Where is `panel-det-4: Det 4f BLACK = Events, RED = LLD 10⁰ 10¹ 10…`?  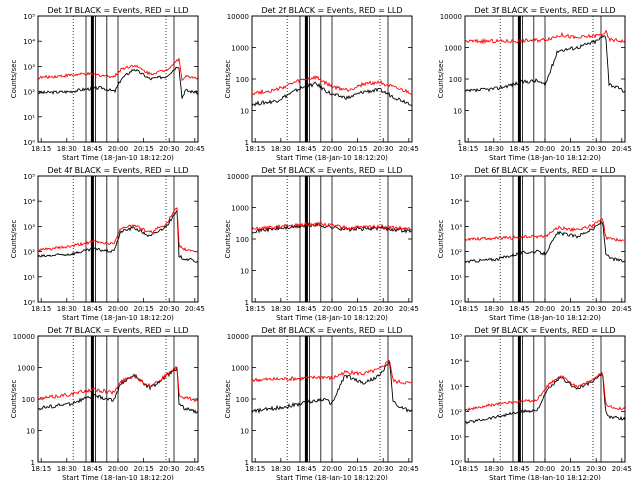
panel-det-4: Det 4f BLACK = Events, RED = LLD 10⁰ 10¹ 10… is located at coordinates (107, 244).